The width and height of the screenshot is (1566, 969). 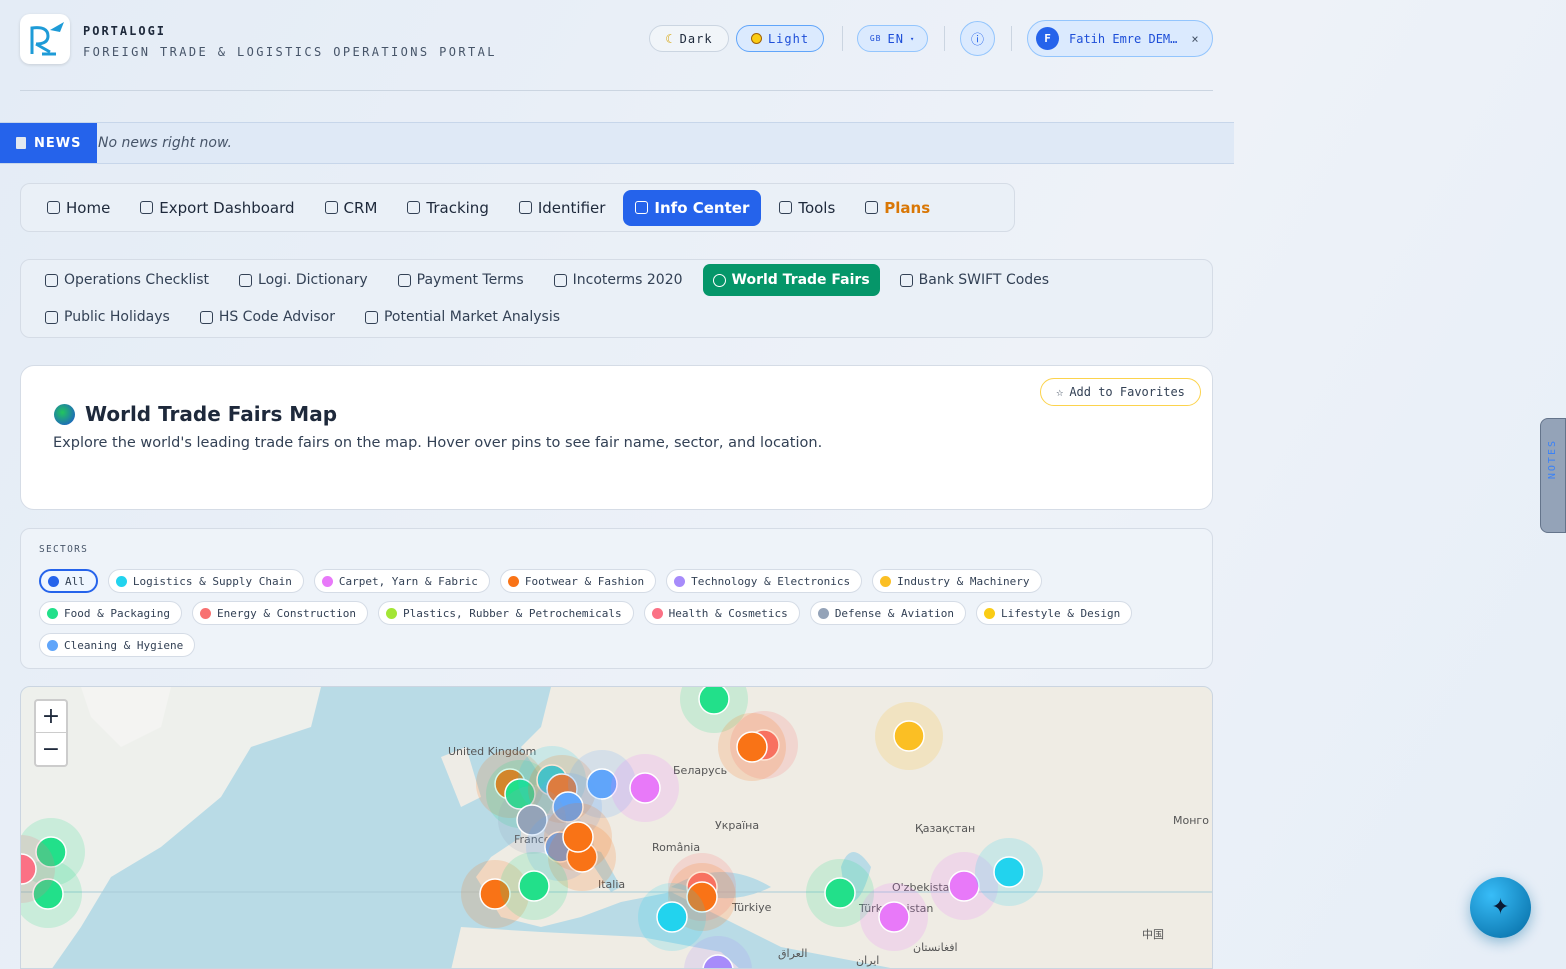 What do you see at coordinates (562, 208) in the screenshot?
I see `main-nav-item: Identifier` at bounding box center [562, 208].